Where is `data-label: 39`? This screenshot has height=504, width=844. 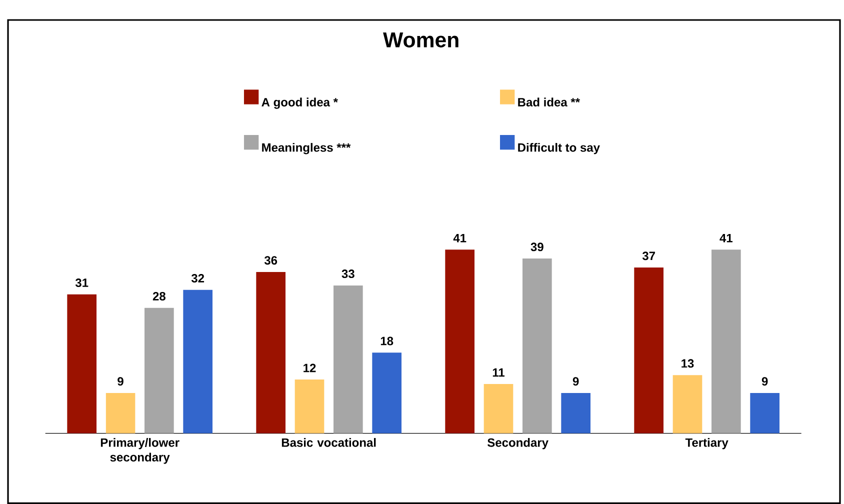 data-label: 39 is located at coordinates (537, 247).